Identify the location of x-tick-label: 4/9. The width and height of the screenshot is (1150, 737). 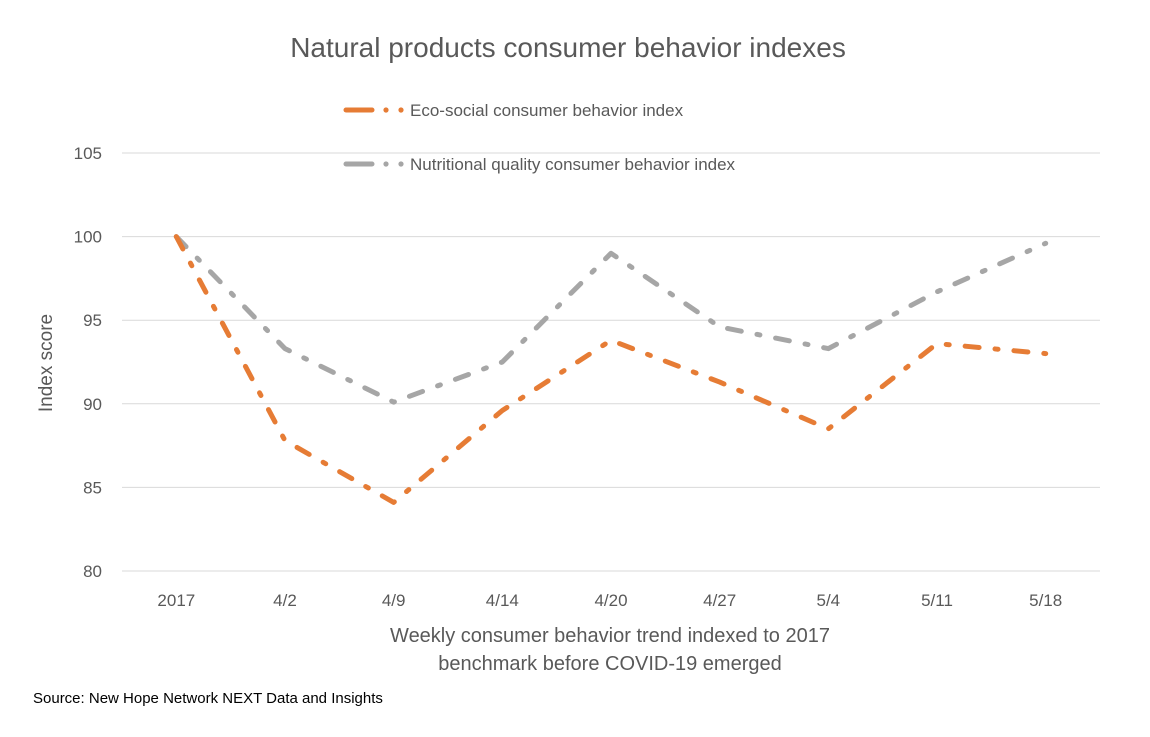
(394, 600).